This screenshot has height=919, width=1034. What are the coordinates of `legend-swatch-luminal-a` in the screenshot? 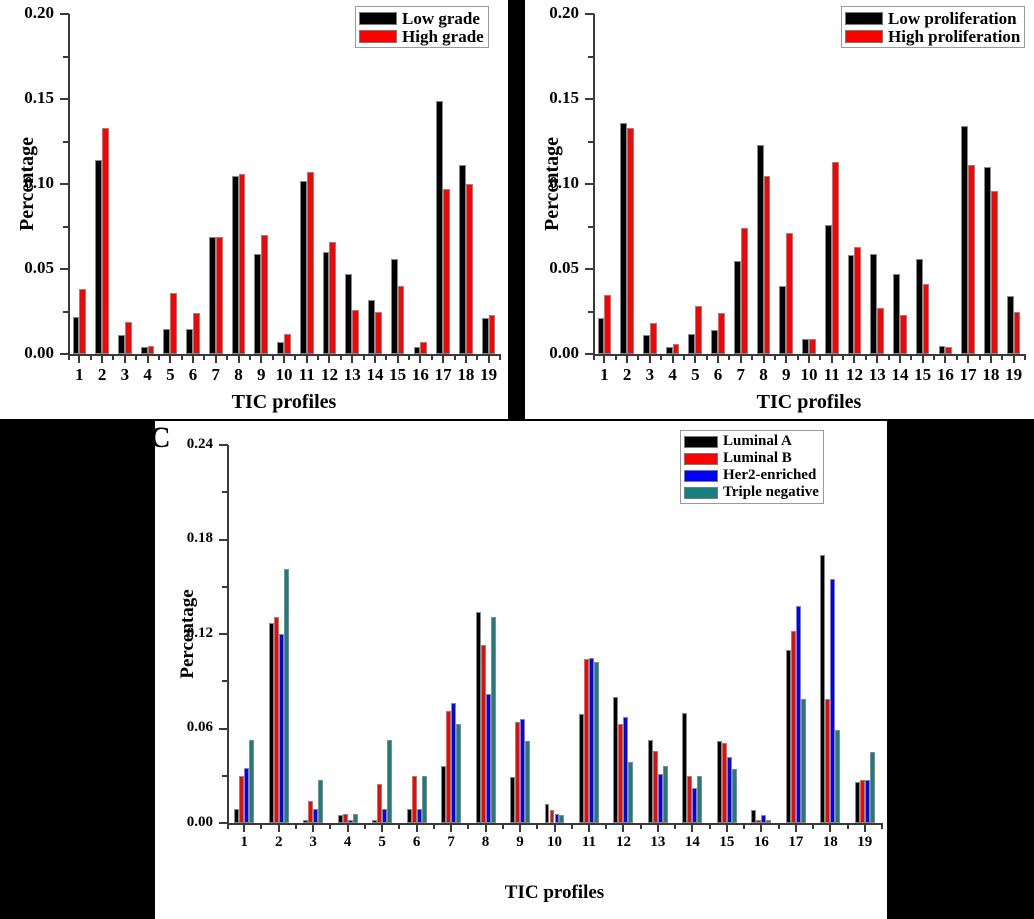 It's located at (701, 441).